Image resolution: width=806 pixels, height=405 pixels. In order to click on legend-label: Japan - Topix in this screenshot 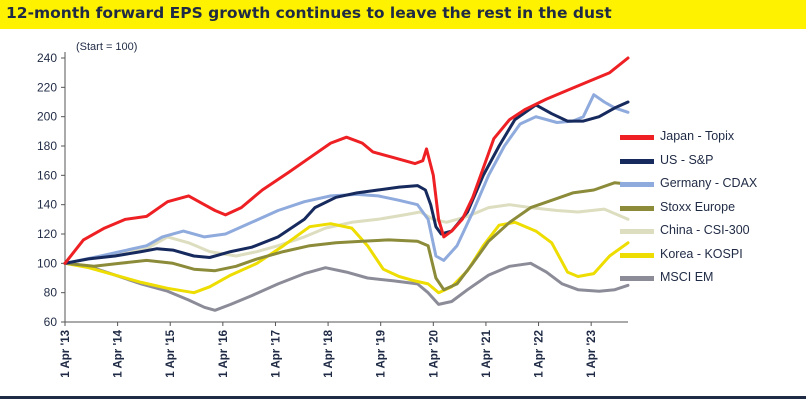, I will do `click(697, 136)`.